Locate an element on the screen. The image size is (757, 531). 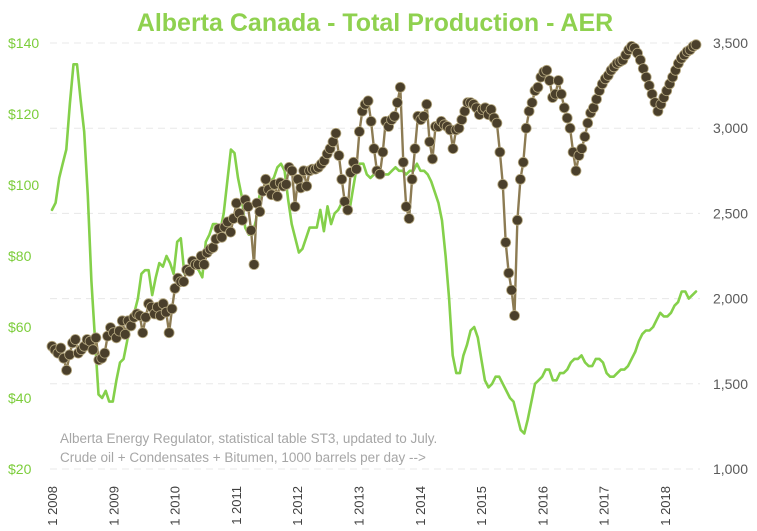
left-axis-ticks: $140 $120 $100 $80 $60 $40 $20 is located at coordinates (23, 256).